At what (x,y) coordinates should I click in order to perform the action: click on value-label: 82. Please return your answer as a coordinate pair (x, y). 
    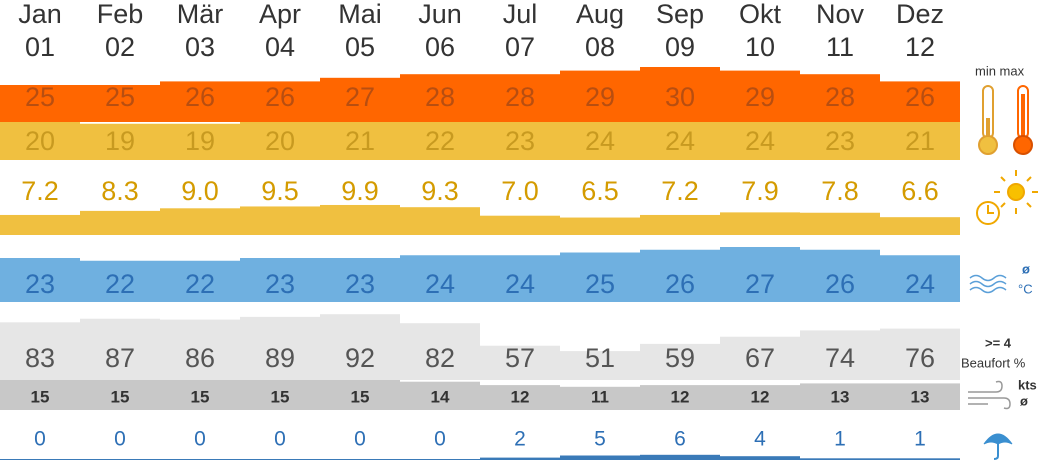
    Looking at the image, I should click on (440, 358).